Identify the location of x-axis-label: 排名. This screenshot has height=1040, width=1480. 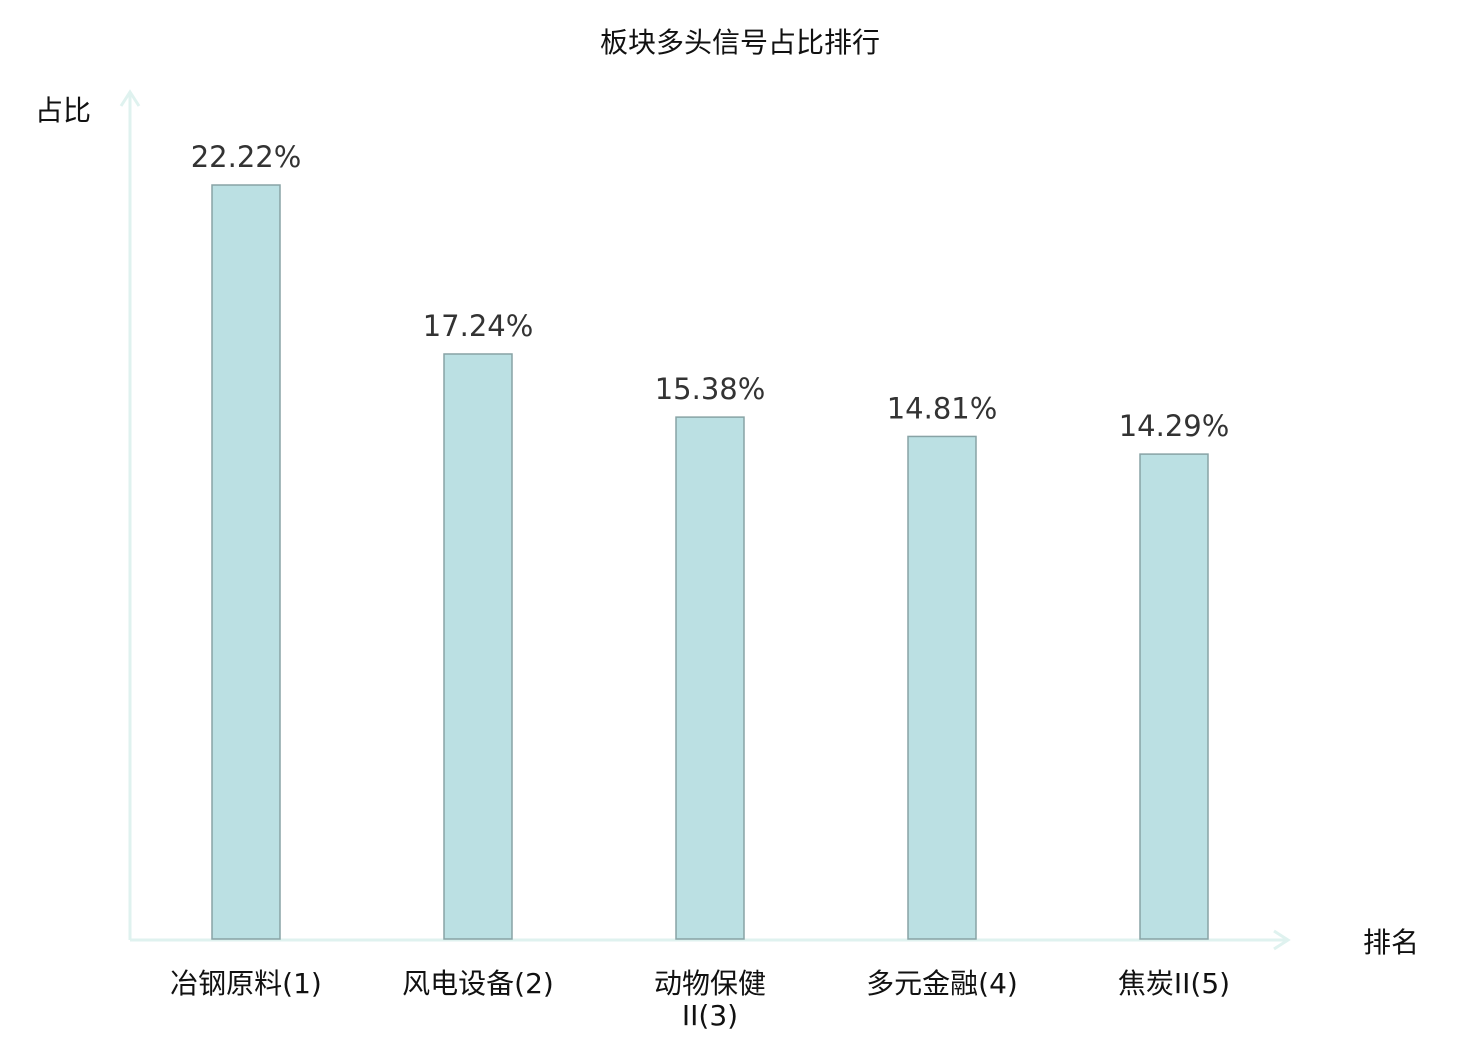
(1391, 942).